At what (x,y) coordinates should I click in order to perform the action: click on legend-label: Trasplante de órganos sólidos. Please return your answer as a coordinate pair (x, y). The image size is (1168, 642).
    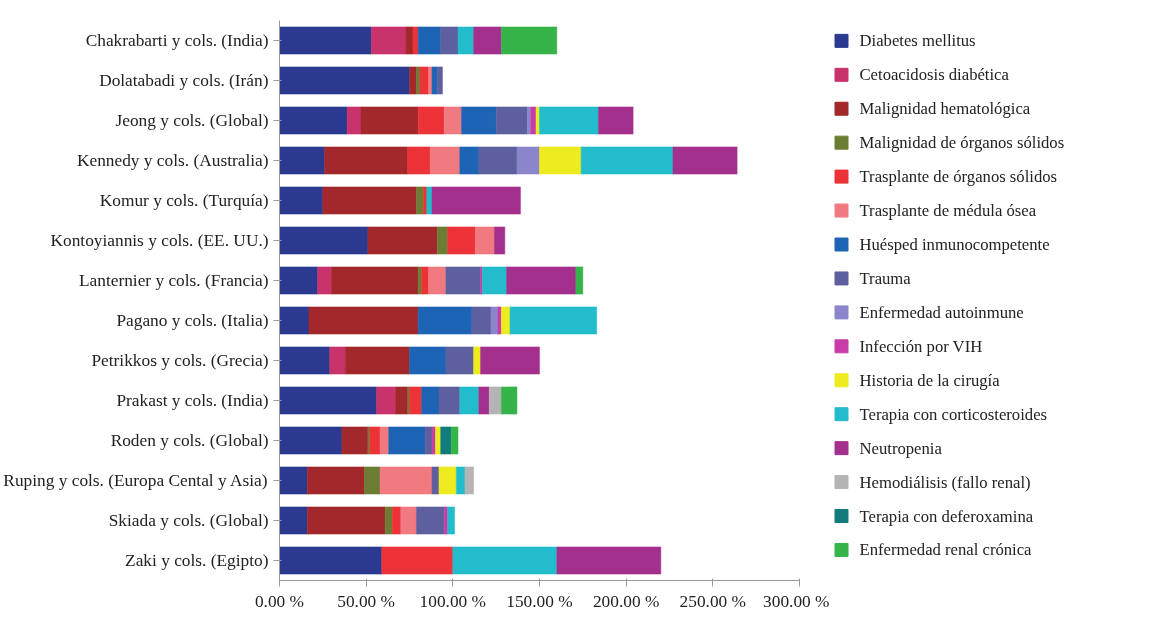
    Looking at the image, I should click on (958, 177).